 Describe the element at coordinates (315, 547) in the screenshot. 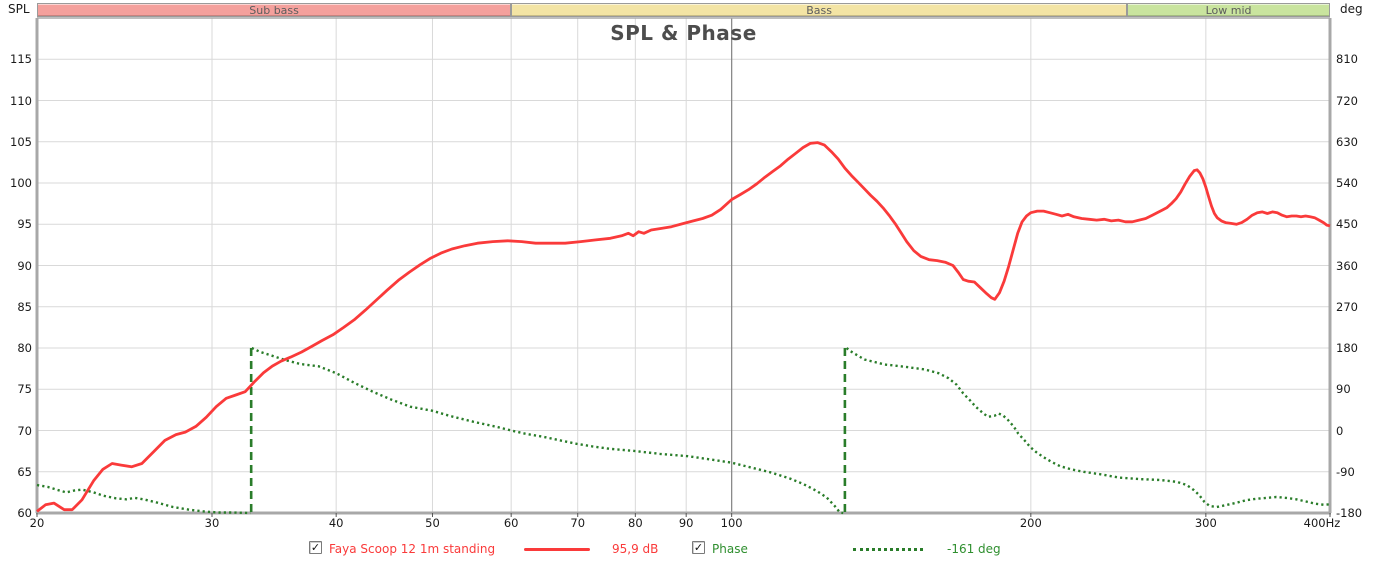

I see `series1-visibility-checkbox: ✓` at that location.